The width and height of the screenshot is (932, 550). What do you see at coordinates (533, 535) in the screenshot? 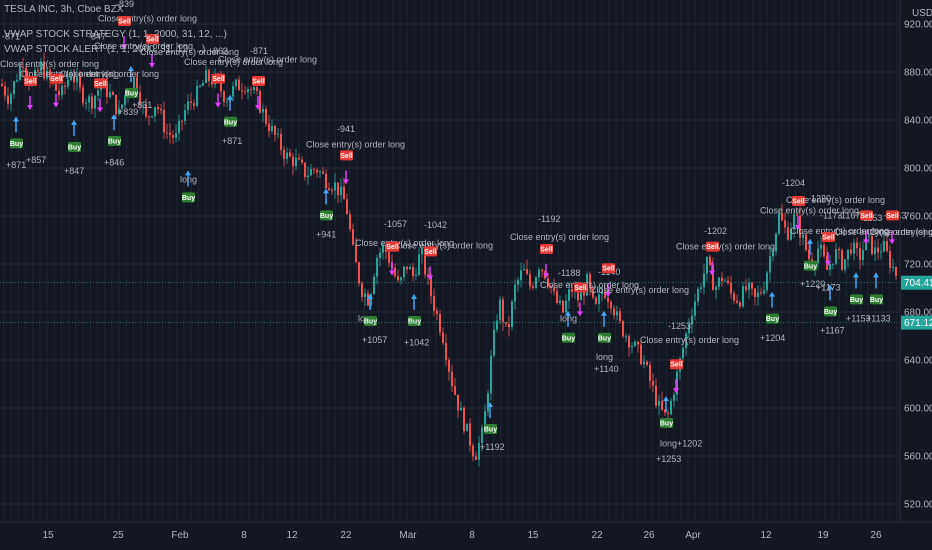
I see `time-tick-label: 15` at bounding box center [533, 535].